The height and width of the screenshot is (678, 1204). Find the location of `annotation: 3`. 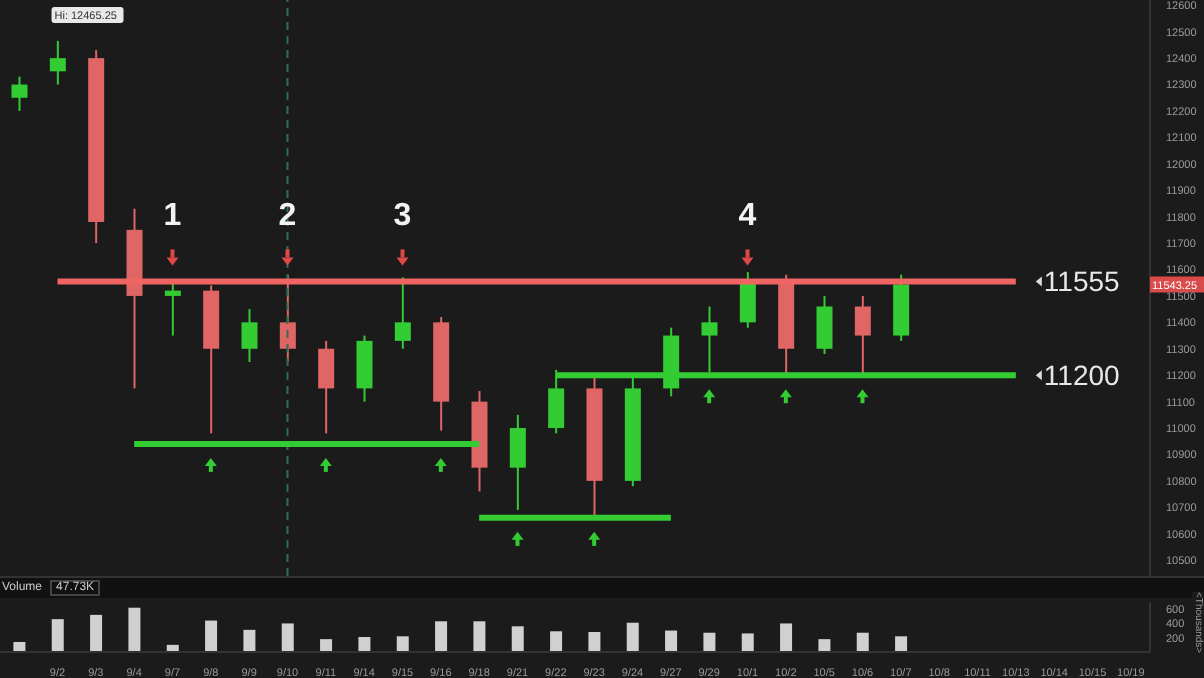

annotation: 3 is located at coordinates (402, 216).